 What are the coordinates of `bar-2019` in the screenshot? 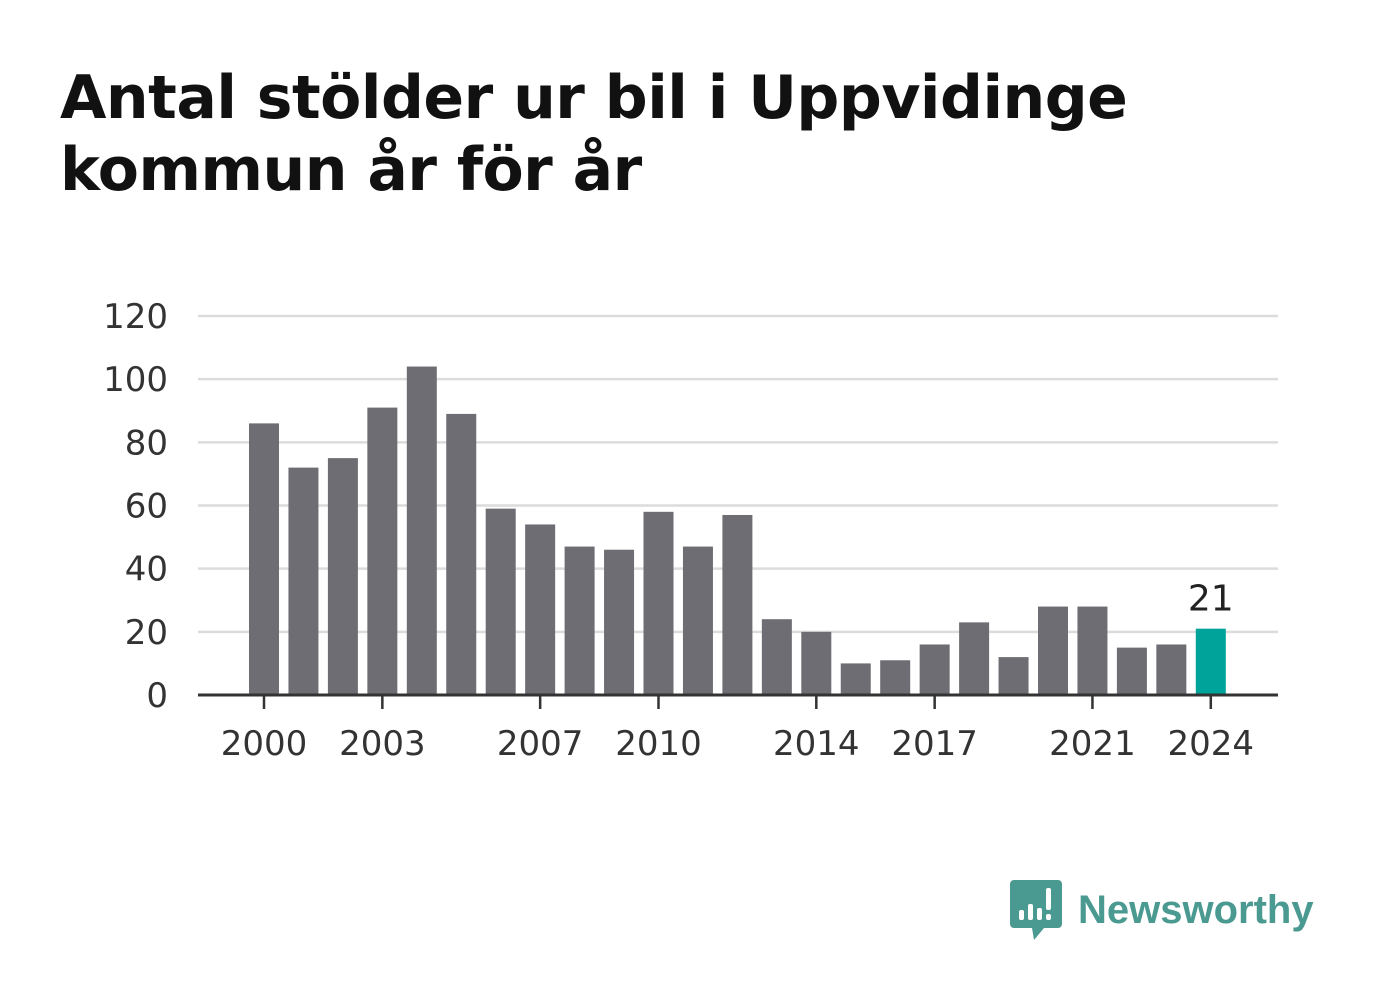 It's located at (1013, 676).